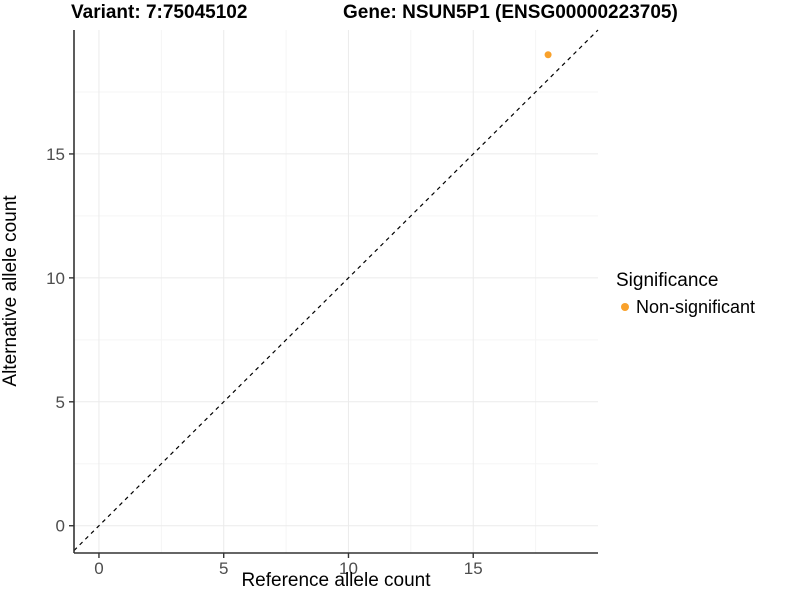 The image size is (800, 600). Describe the element at coordinates (548, 55) in the screenshot. I see `data-point` at that location.